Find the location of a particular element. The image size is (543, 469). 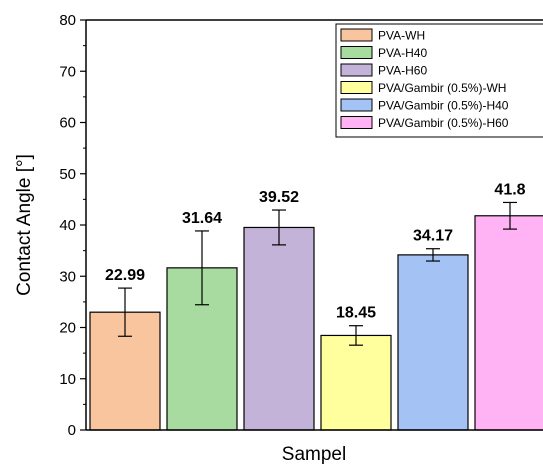

legend-label: PVA/Gambir (0.5%)-H40 is located at coordinates (443, 106).